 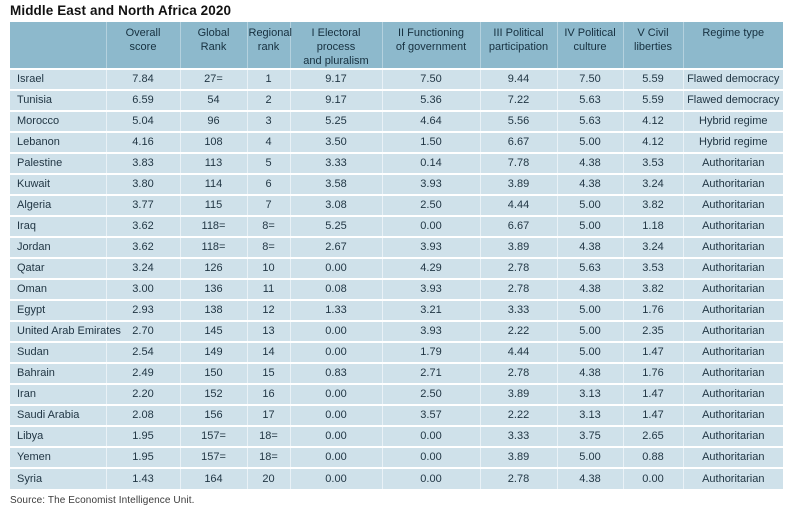 I want to click on cell-country: Syria, so click(x=58, y=478).